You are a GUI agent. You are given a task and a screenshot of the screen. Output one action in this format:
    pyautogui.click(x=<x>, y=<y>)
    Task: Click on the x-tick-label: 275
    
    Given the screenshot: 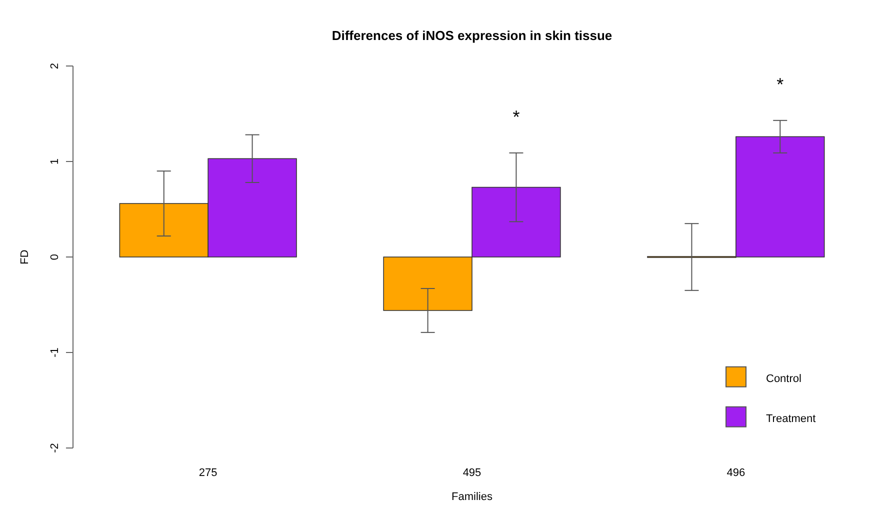 What is the action you would take?
    pyautogui.click(x=208, y=473)
    